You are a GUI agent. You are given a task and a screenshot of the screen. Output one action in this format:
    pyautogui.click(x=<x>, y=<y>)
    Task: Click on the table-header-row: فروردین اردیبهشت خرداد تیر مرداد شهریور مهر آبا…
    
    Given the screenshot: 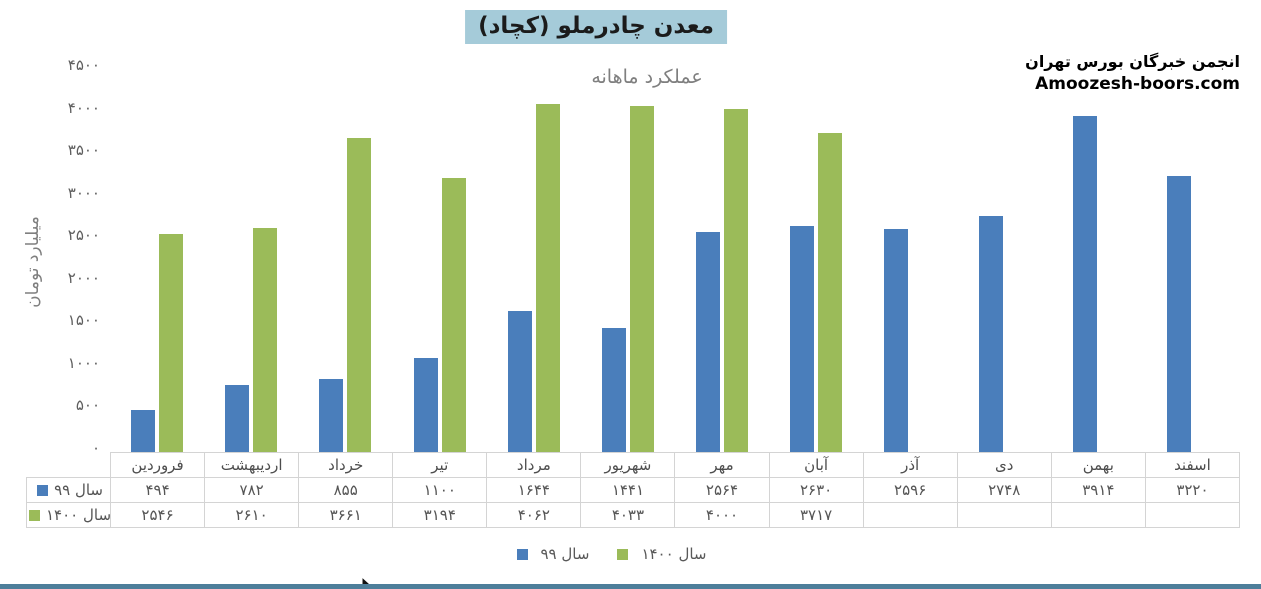 What is the action you would take?
    pyautogui.click(x=633, y=465)
    